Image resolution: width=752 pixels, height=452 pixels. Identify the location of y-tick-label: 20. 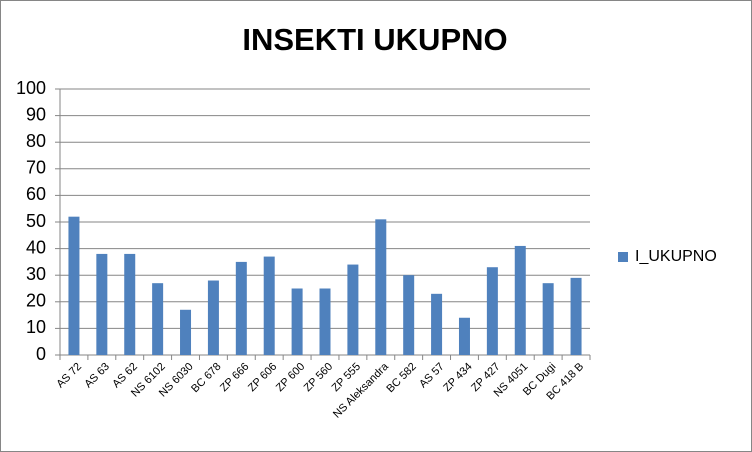
(36, 301).